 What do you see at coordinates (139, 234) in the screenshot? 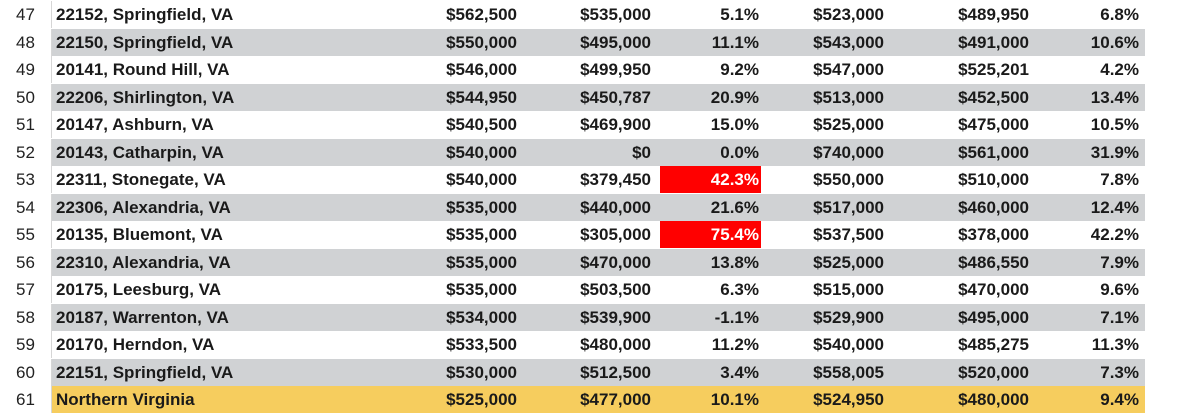
I see `cell-location: 20135, Bluemont, VA` at bounding box center [139, 234].